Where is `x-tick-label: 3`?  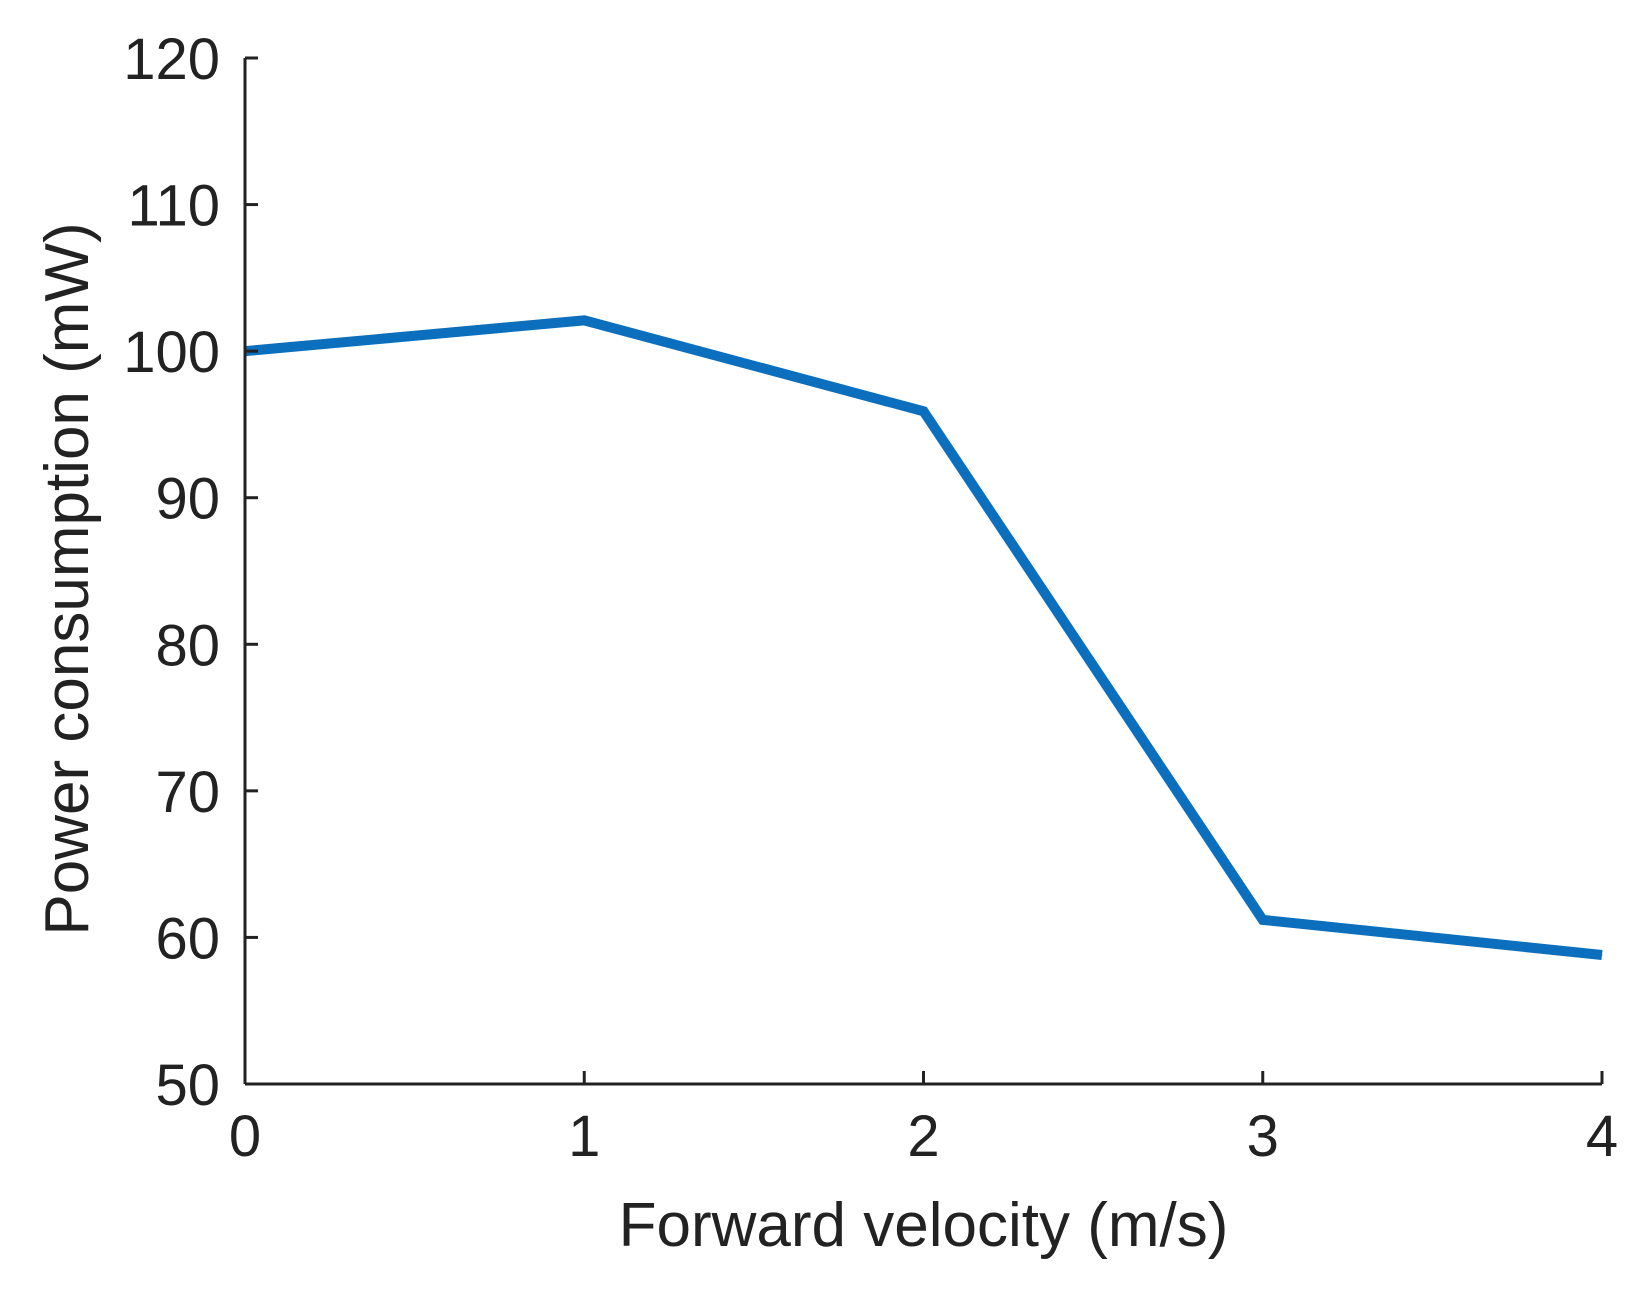 x-tick-label: 3 is located at coordinates (1263, 1136).